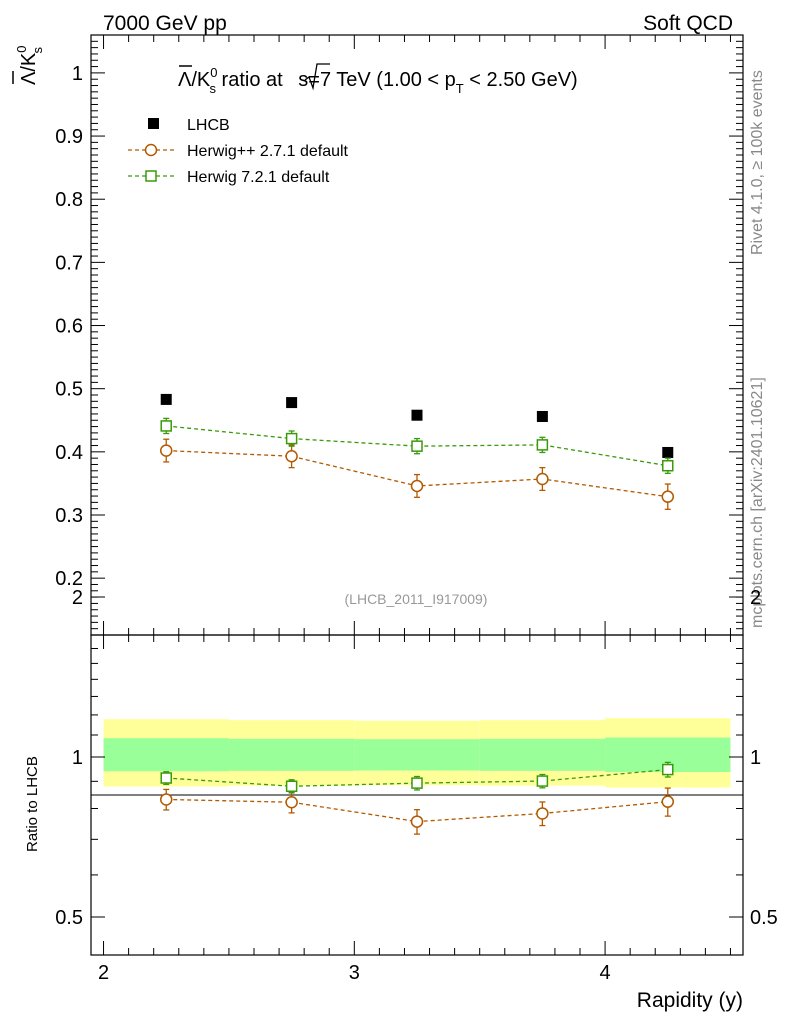  Describe the element at coordinates (151, 150) in the screenshot. I see `legend-herwigpp-marker` at that location.